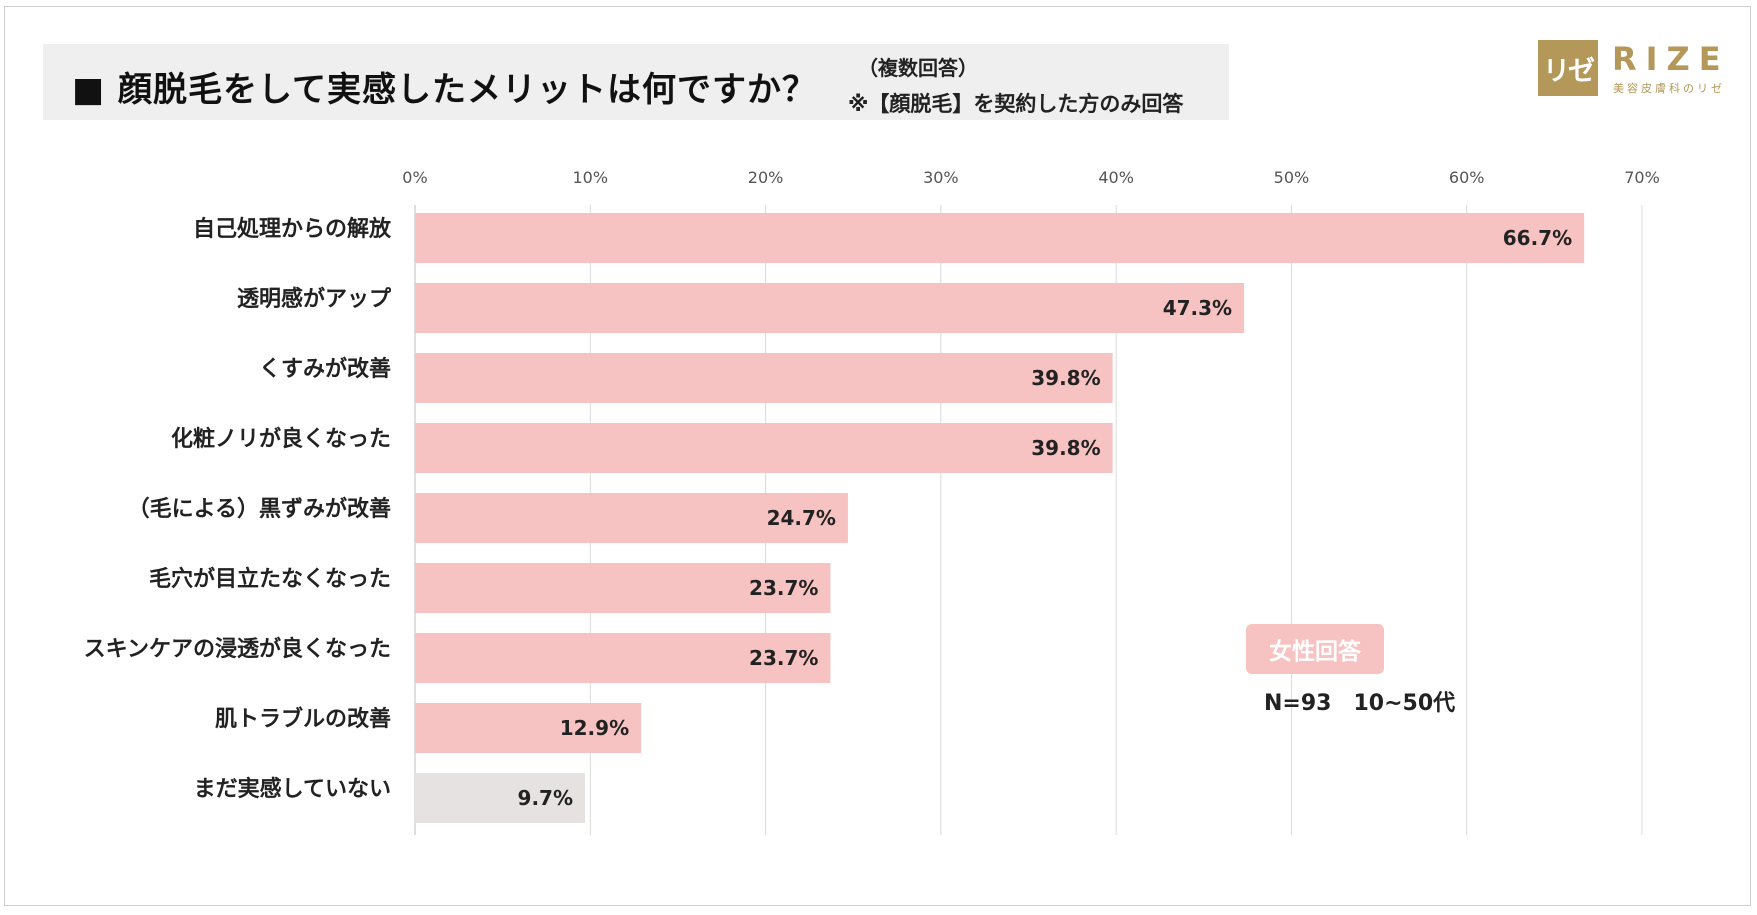  Describe the element at coordinates (292, 789) in the screenshot. I see `category-label: まだ実感していない` at that location.